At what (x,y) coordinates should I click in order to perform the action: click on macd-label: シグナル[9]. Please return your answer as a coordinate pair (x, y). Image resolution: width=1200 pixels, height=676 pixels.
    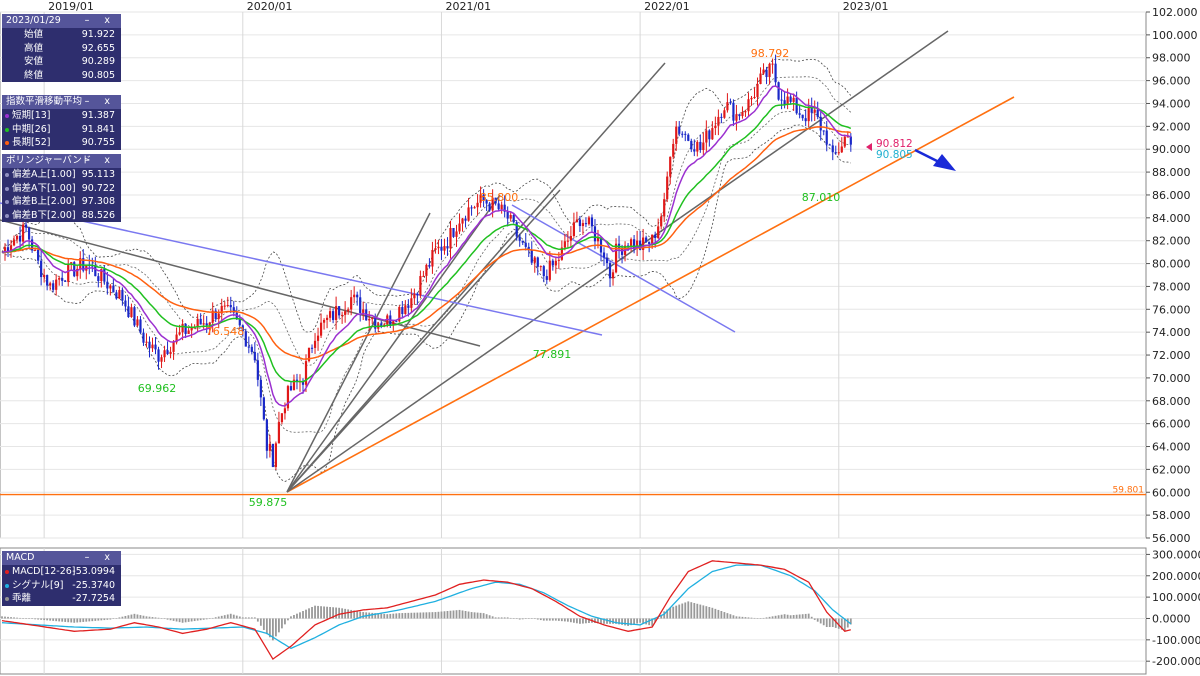
    Looking at the image, I should click on (38, 585).